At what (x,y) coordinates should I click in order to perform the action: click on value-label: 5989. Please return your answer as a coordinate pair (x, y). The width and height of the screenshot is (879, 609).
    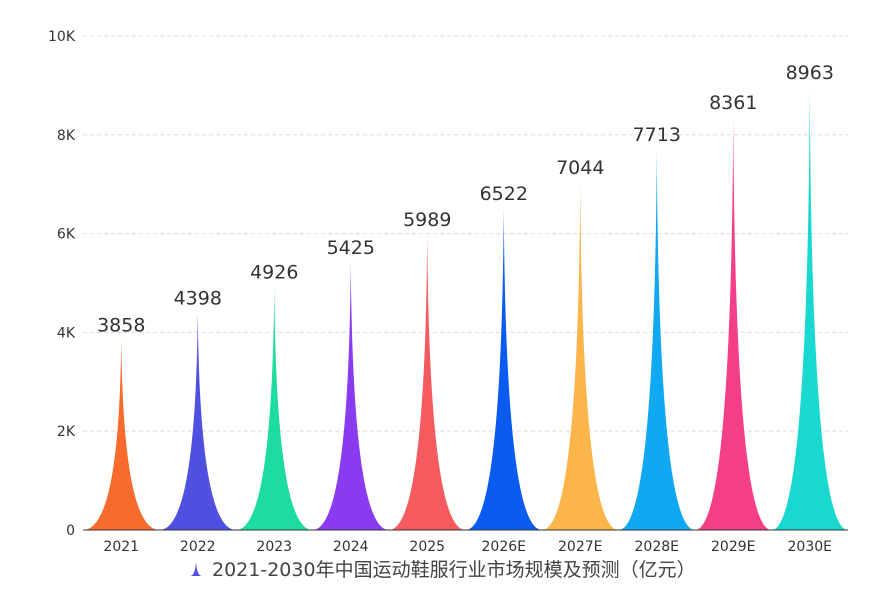
    Looking at the image, I should click on (427, 220).